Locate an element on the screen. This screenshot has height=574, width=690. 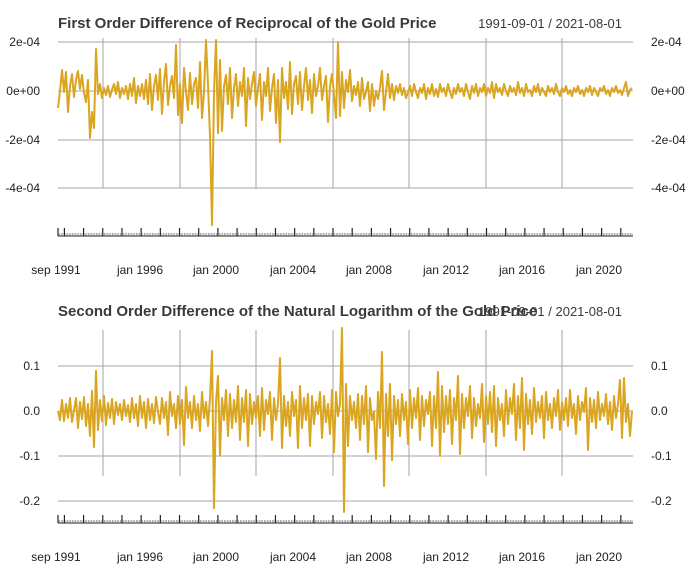
panel-1-xtick-label-5: jan 2012 is located at coordinates (445, 270).